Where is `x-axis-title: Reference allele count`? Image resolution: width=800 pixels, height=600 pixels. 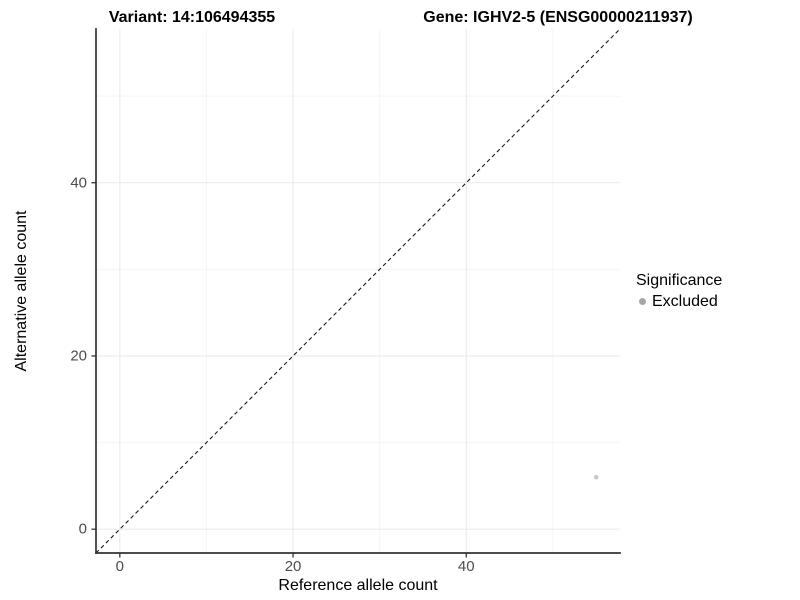
x-axis-title: Reference allele count is located at coordinates (358, 585).